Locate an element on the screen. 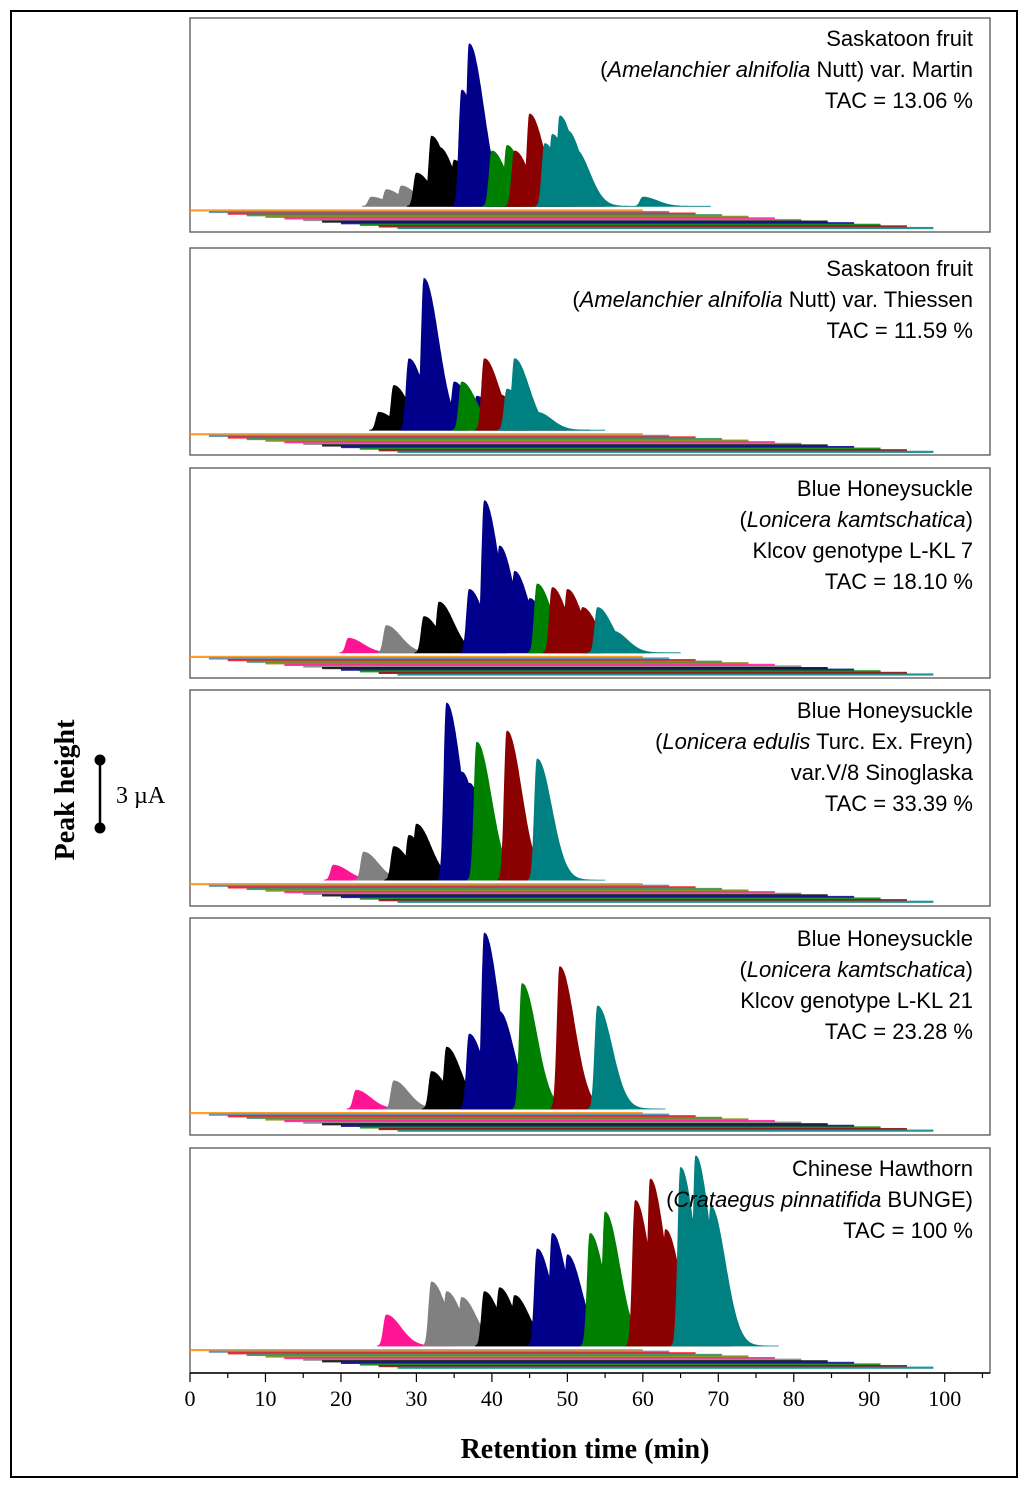  panel-label-line: TAC = 100 % is located at coordinates (908, 1230).